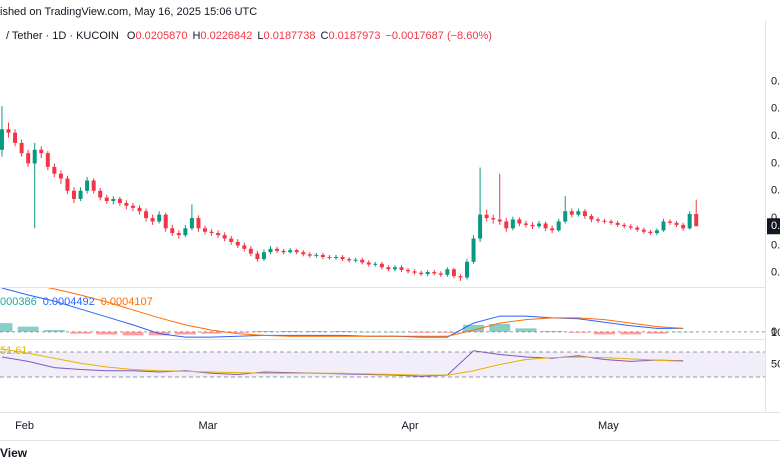 The height and width of the screenshot is (470, 780). I want to click on macd-pane, so click(382, 313).